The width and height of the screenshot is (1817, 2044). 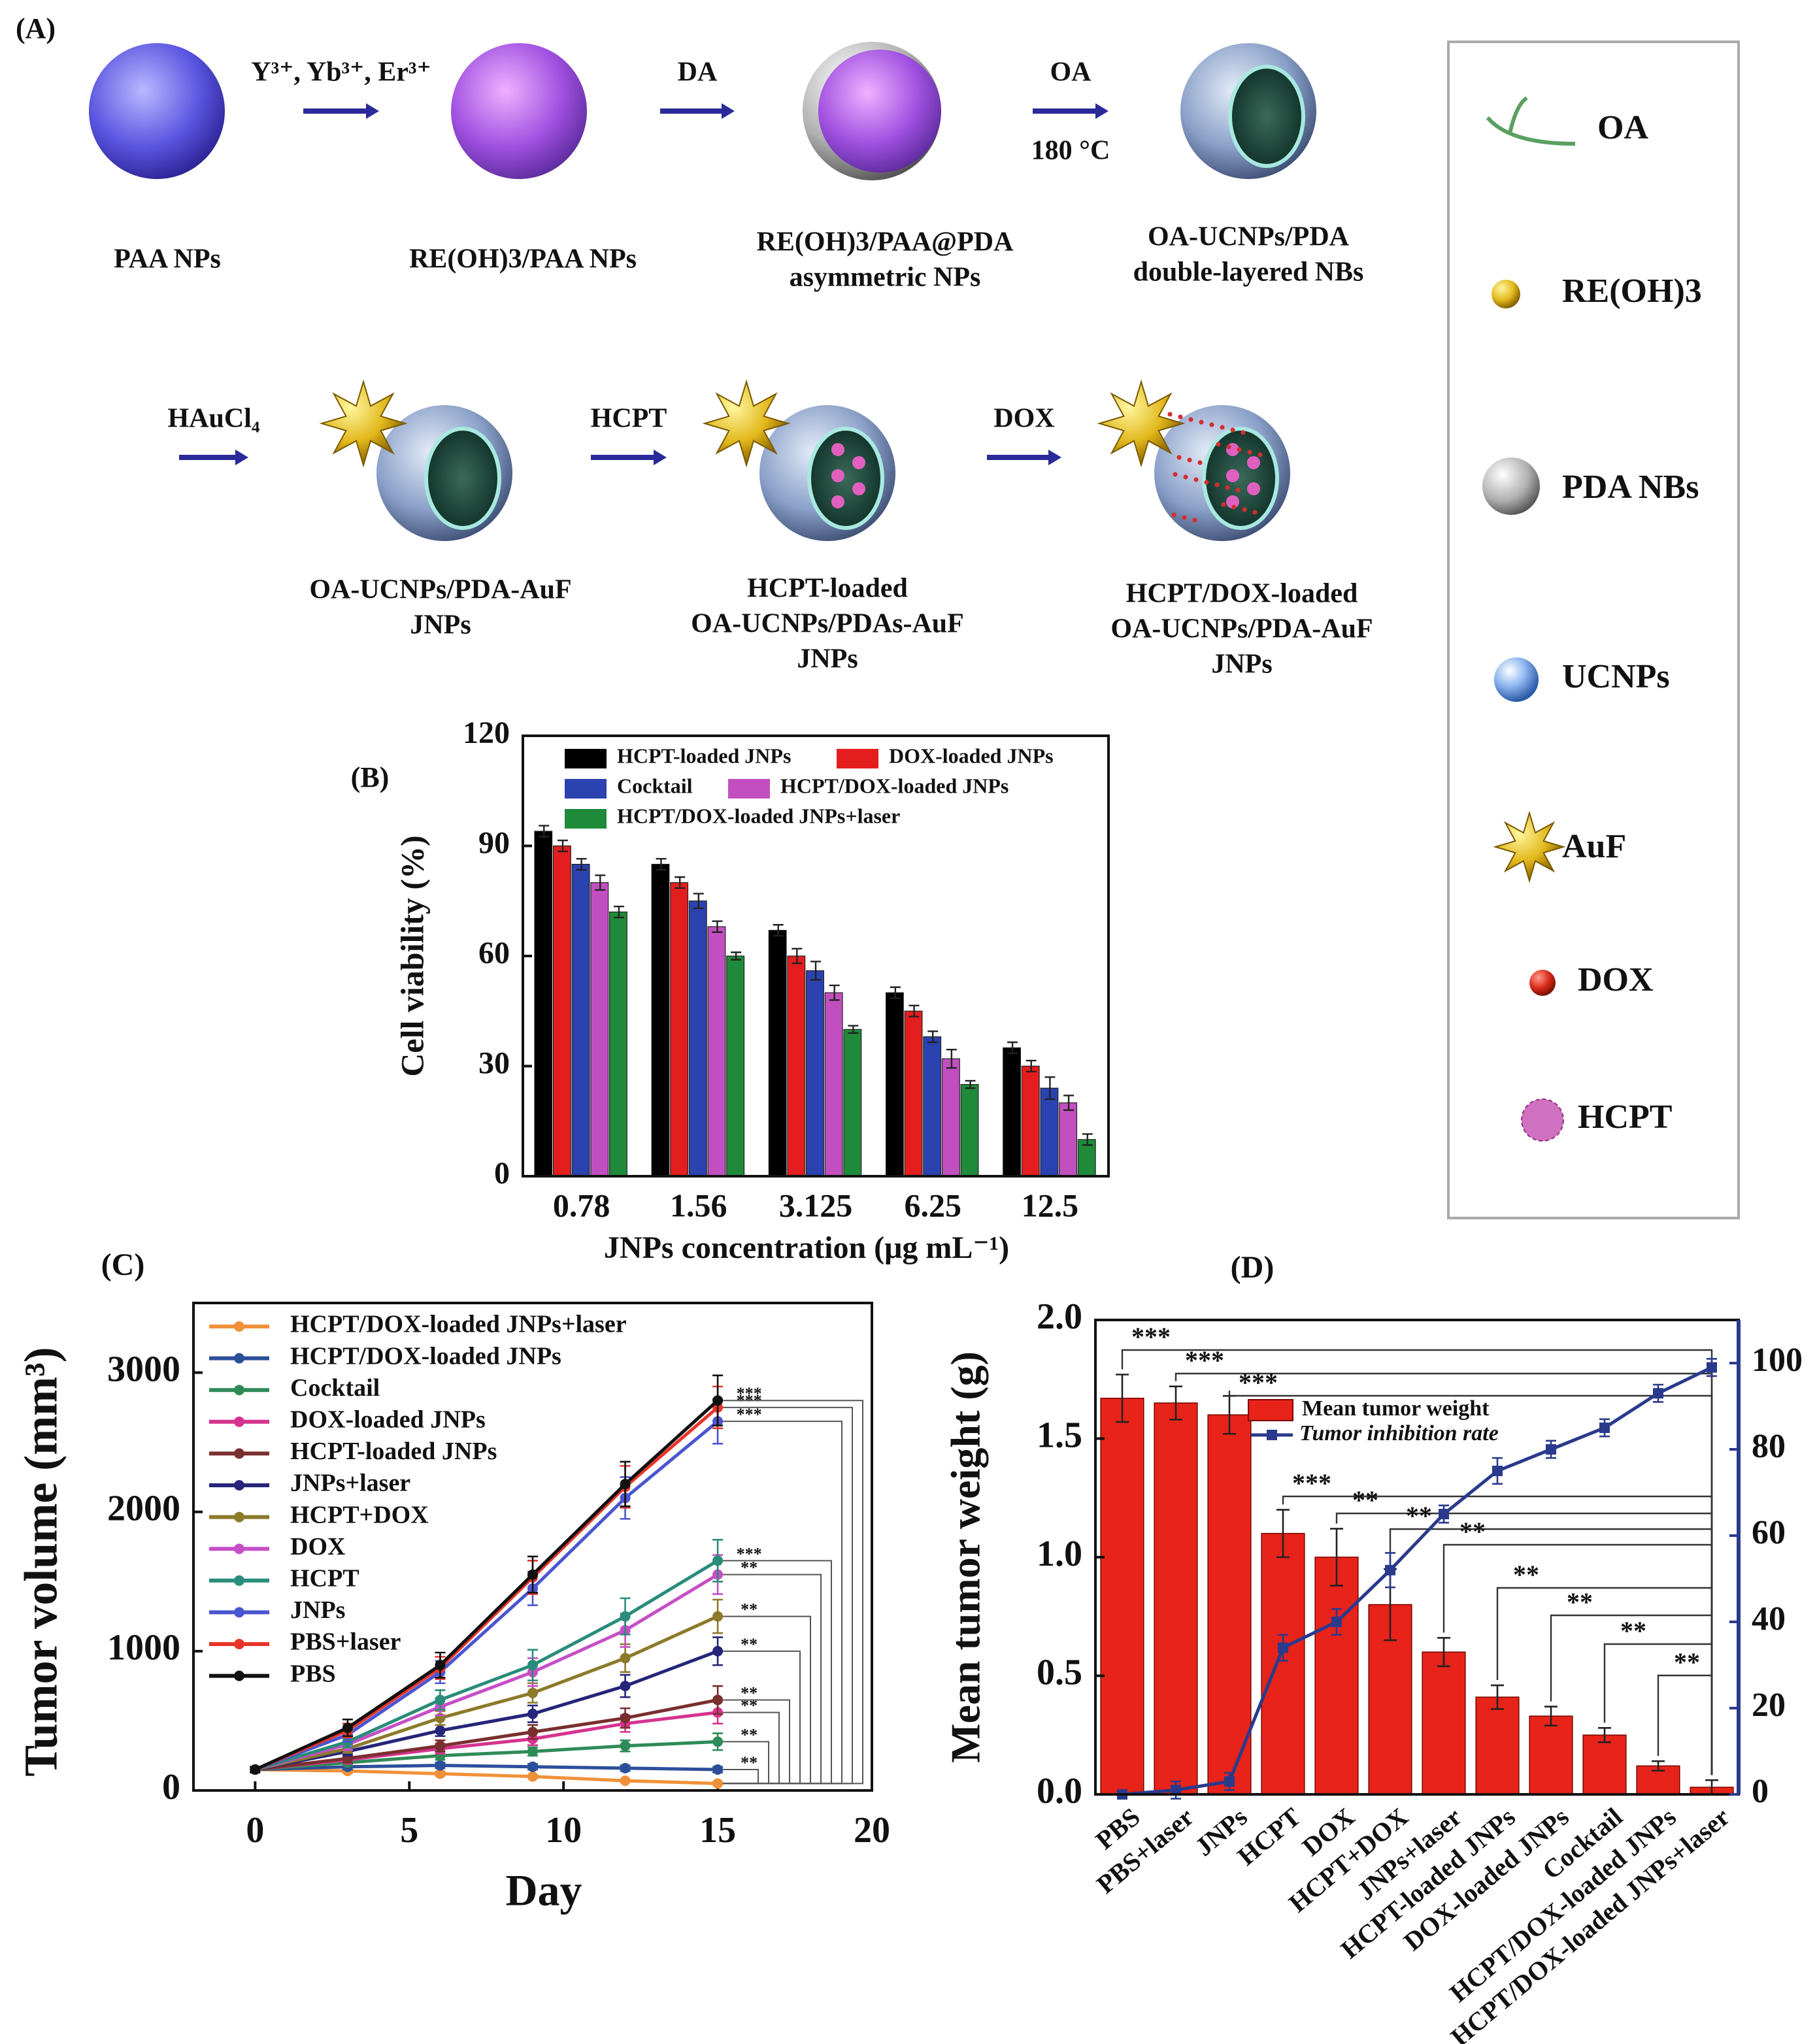 I want to click on legend-label: RE(OH)3, so click(x=1632, y=291).